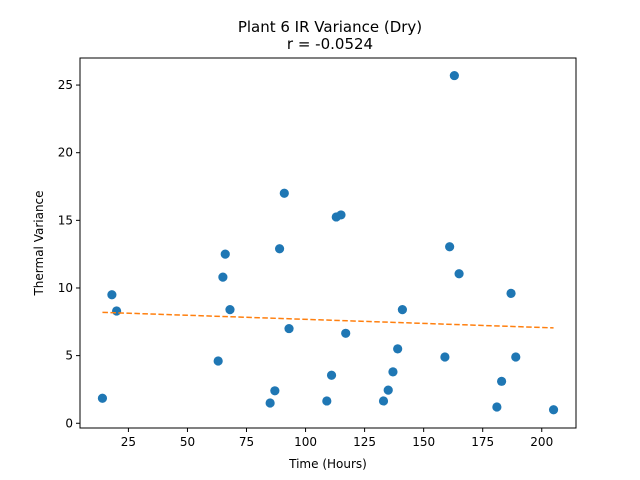 The height and width of the screenshot is (480, 640). Describe the element at coordinates (65, 220) in the screenshot. I see `y-tick-label-15: 15` at that location.